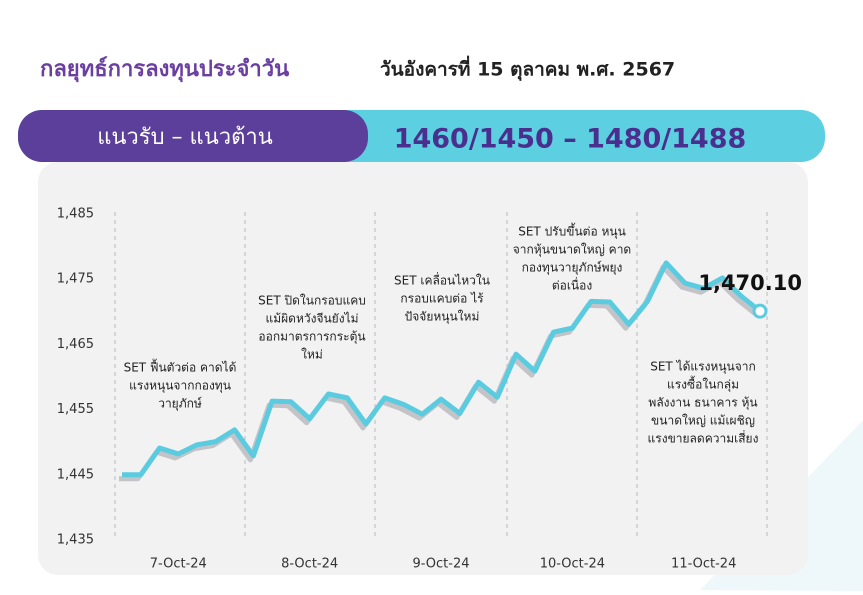 This screenshot has width=863, height=595. What do you see at coordinates (703, 421) in the screenshot?
I see `annotation: ขนาดใหญ่ แม้เผชิญ` at bounding box center [703, 421].